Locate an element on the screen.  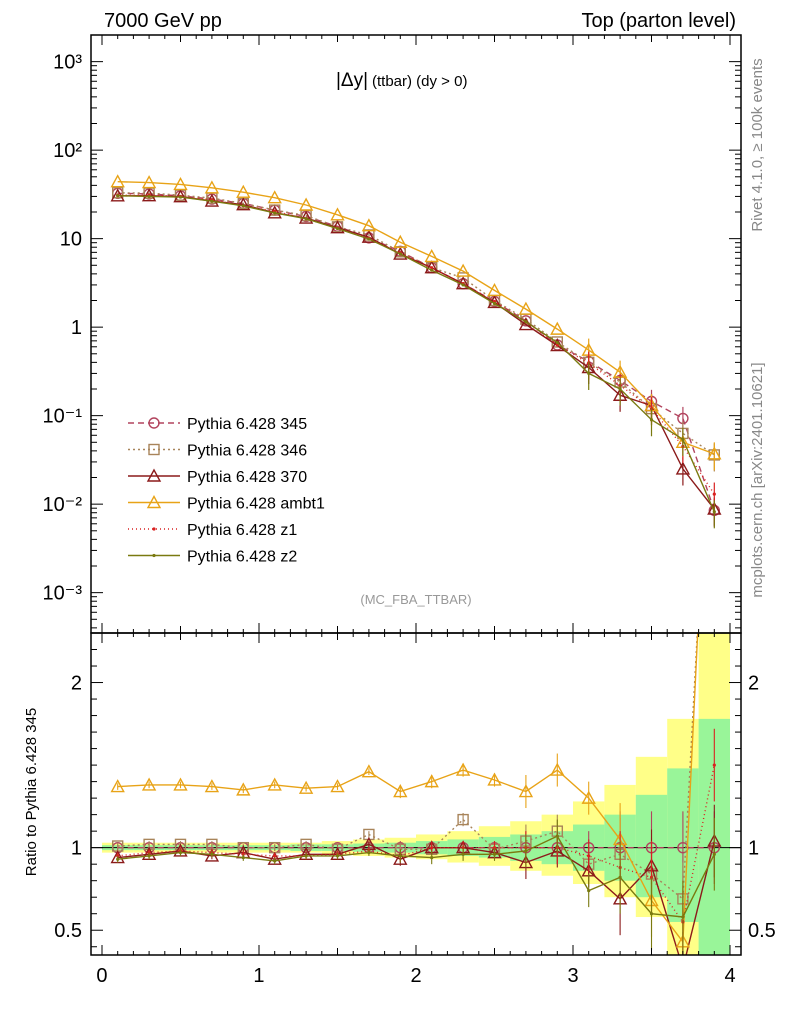
y-tick-label-top: 10⁻¹ is located at coordinates (63, 417).